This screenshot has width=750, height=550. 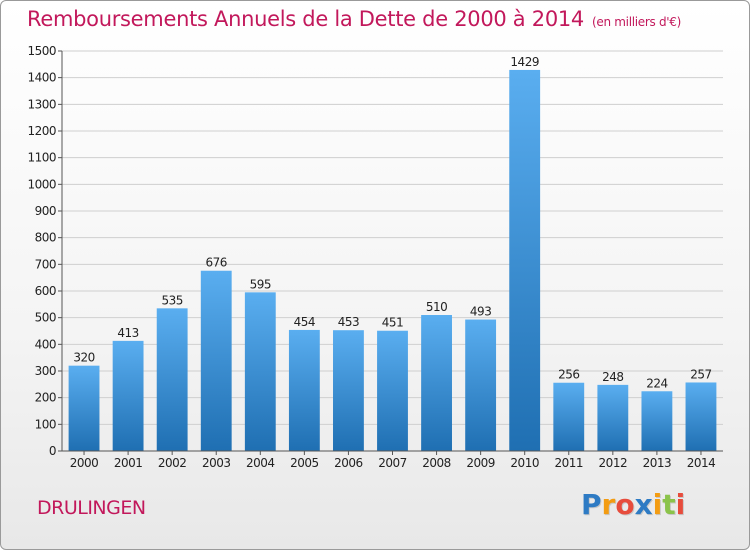 I want to click on logo-letter: t, so click(x=669, y=504).